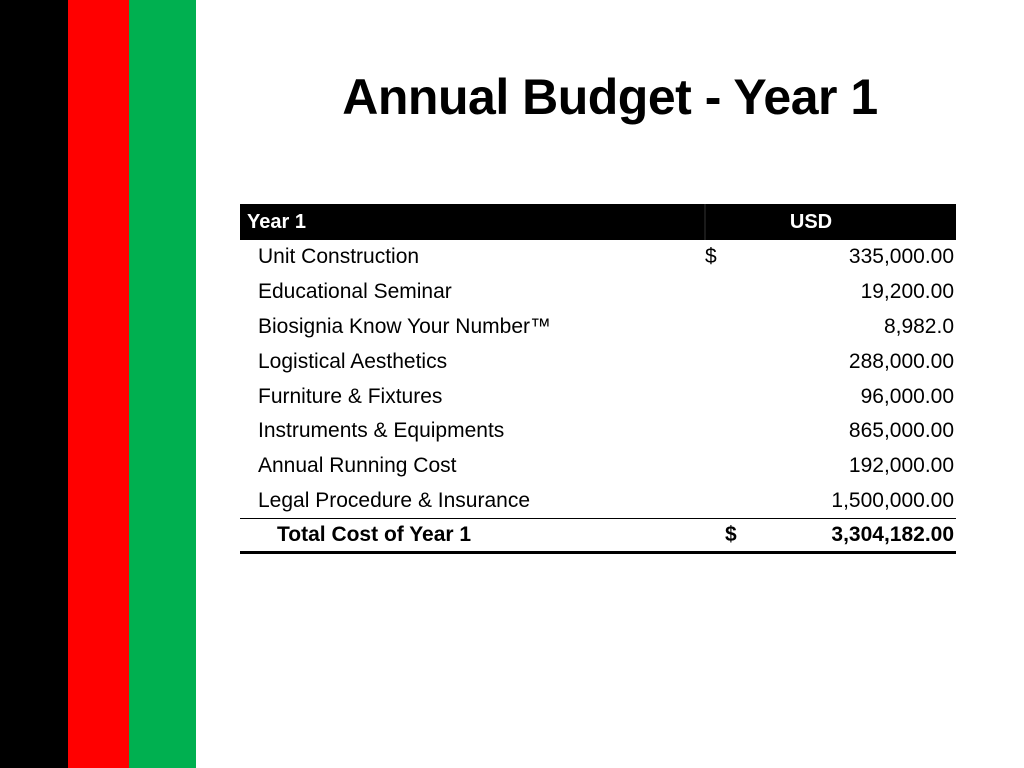  Describe the element at coordinates (598, 361) in the screenshot. I see `table-row: Logistical Aesthetics 288,000.00` at that location.